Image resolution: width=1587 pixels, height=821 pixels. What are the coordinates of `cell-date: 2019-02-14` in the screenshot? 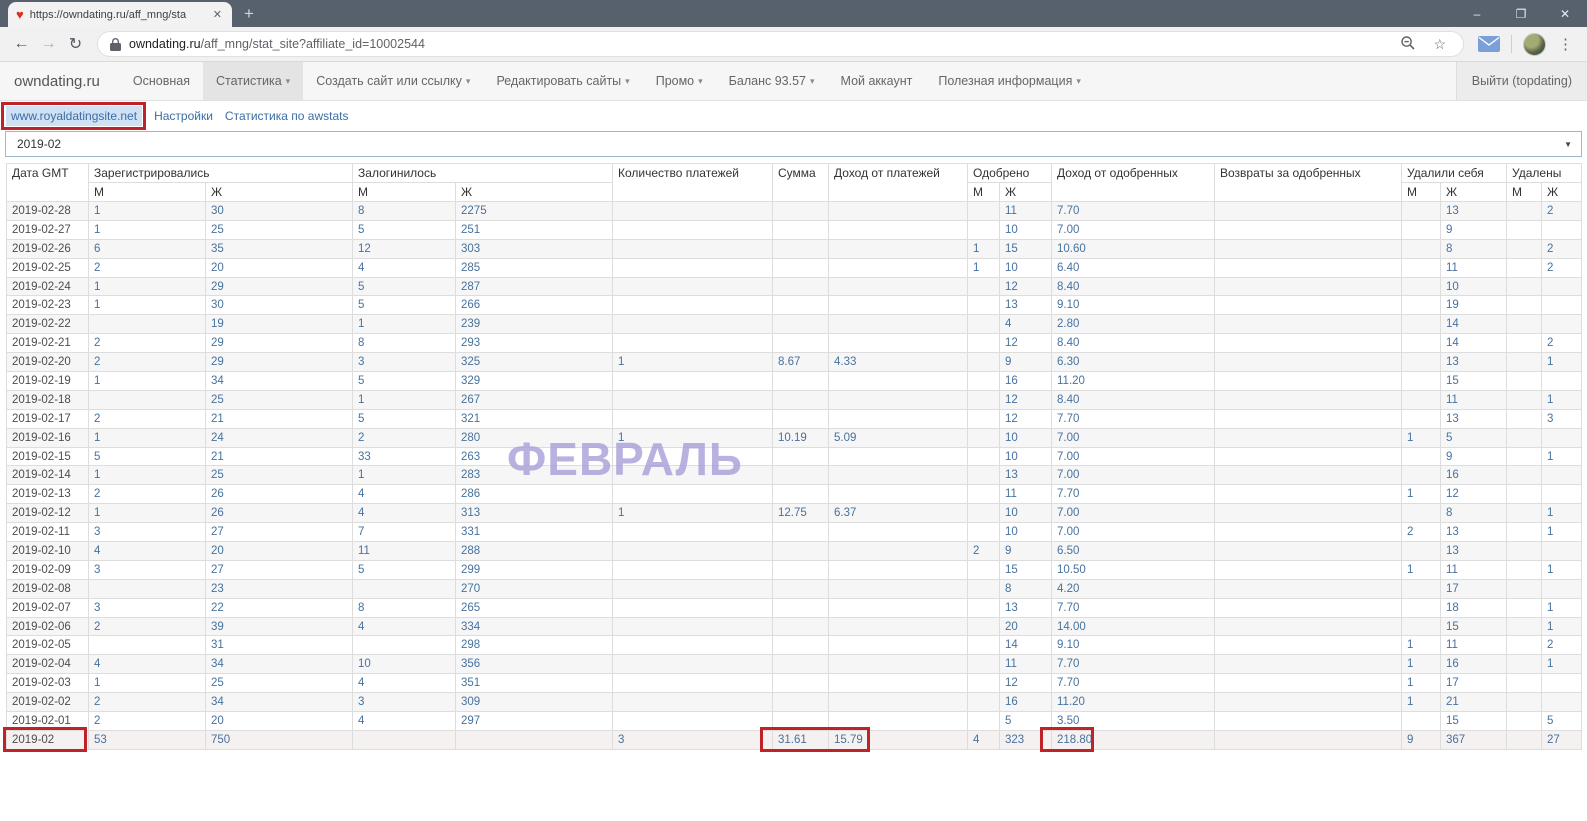 It's located at (47, 475).